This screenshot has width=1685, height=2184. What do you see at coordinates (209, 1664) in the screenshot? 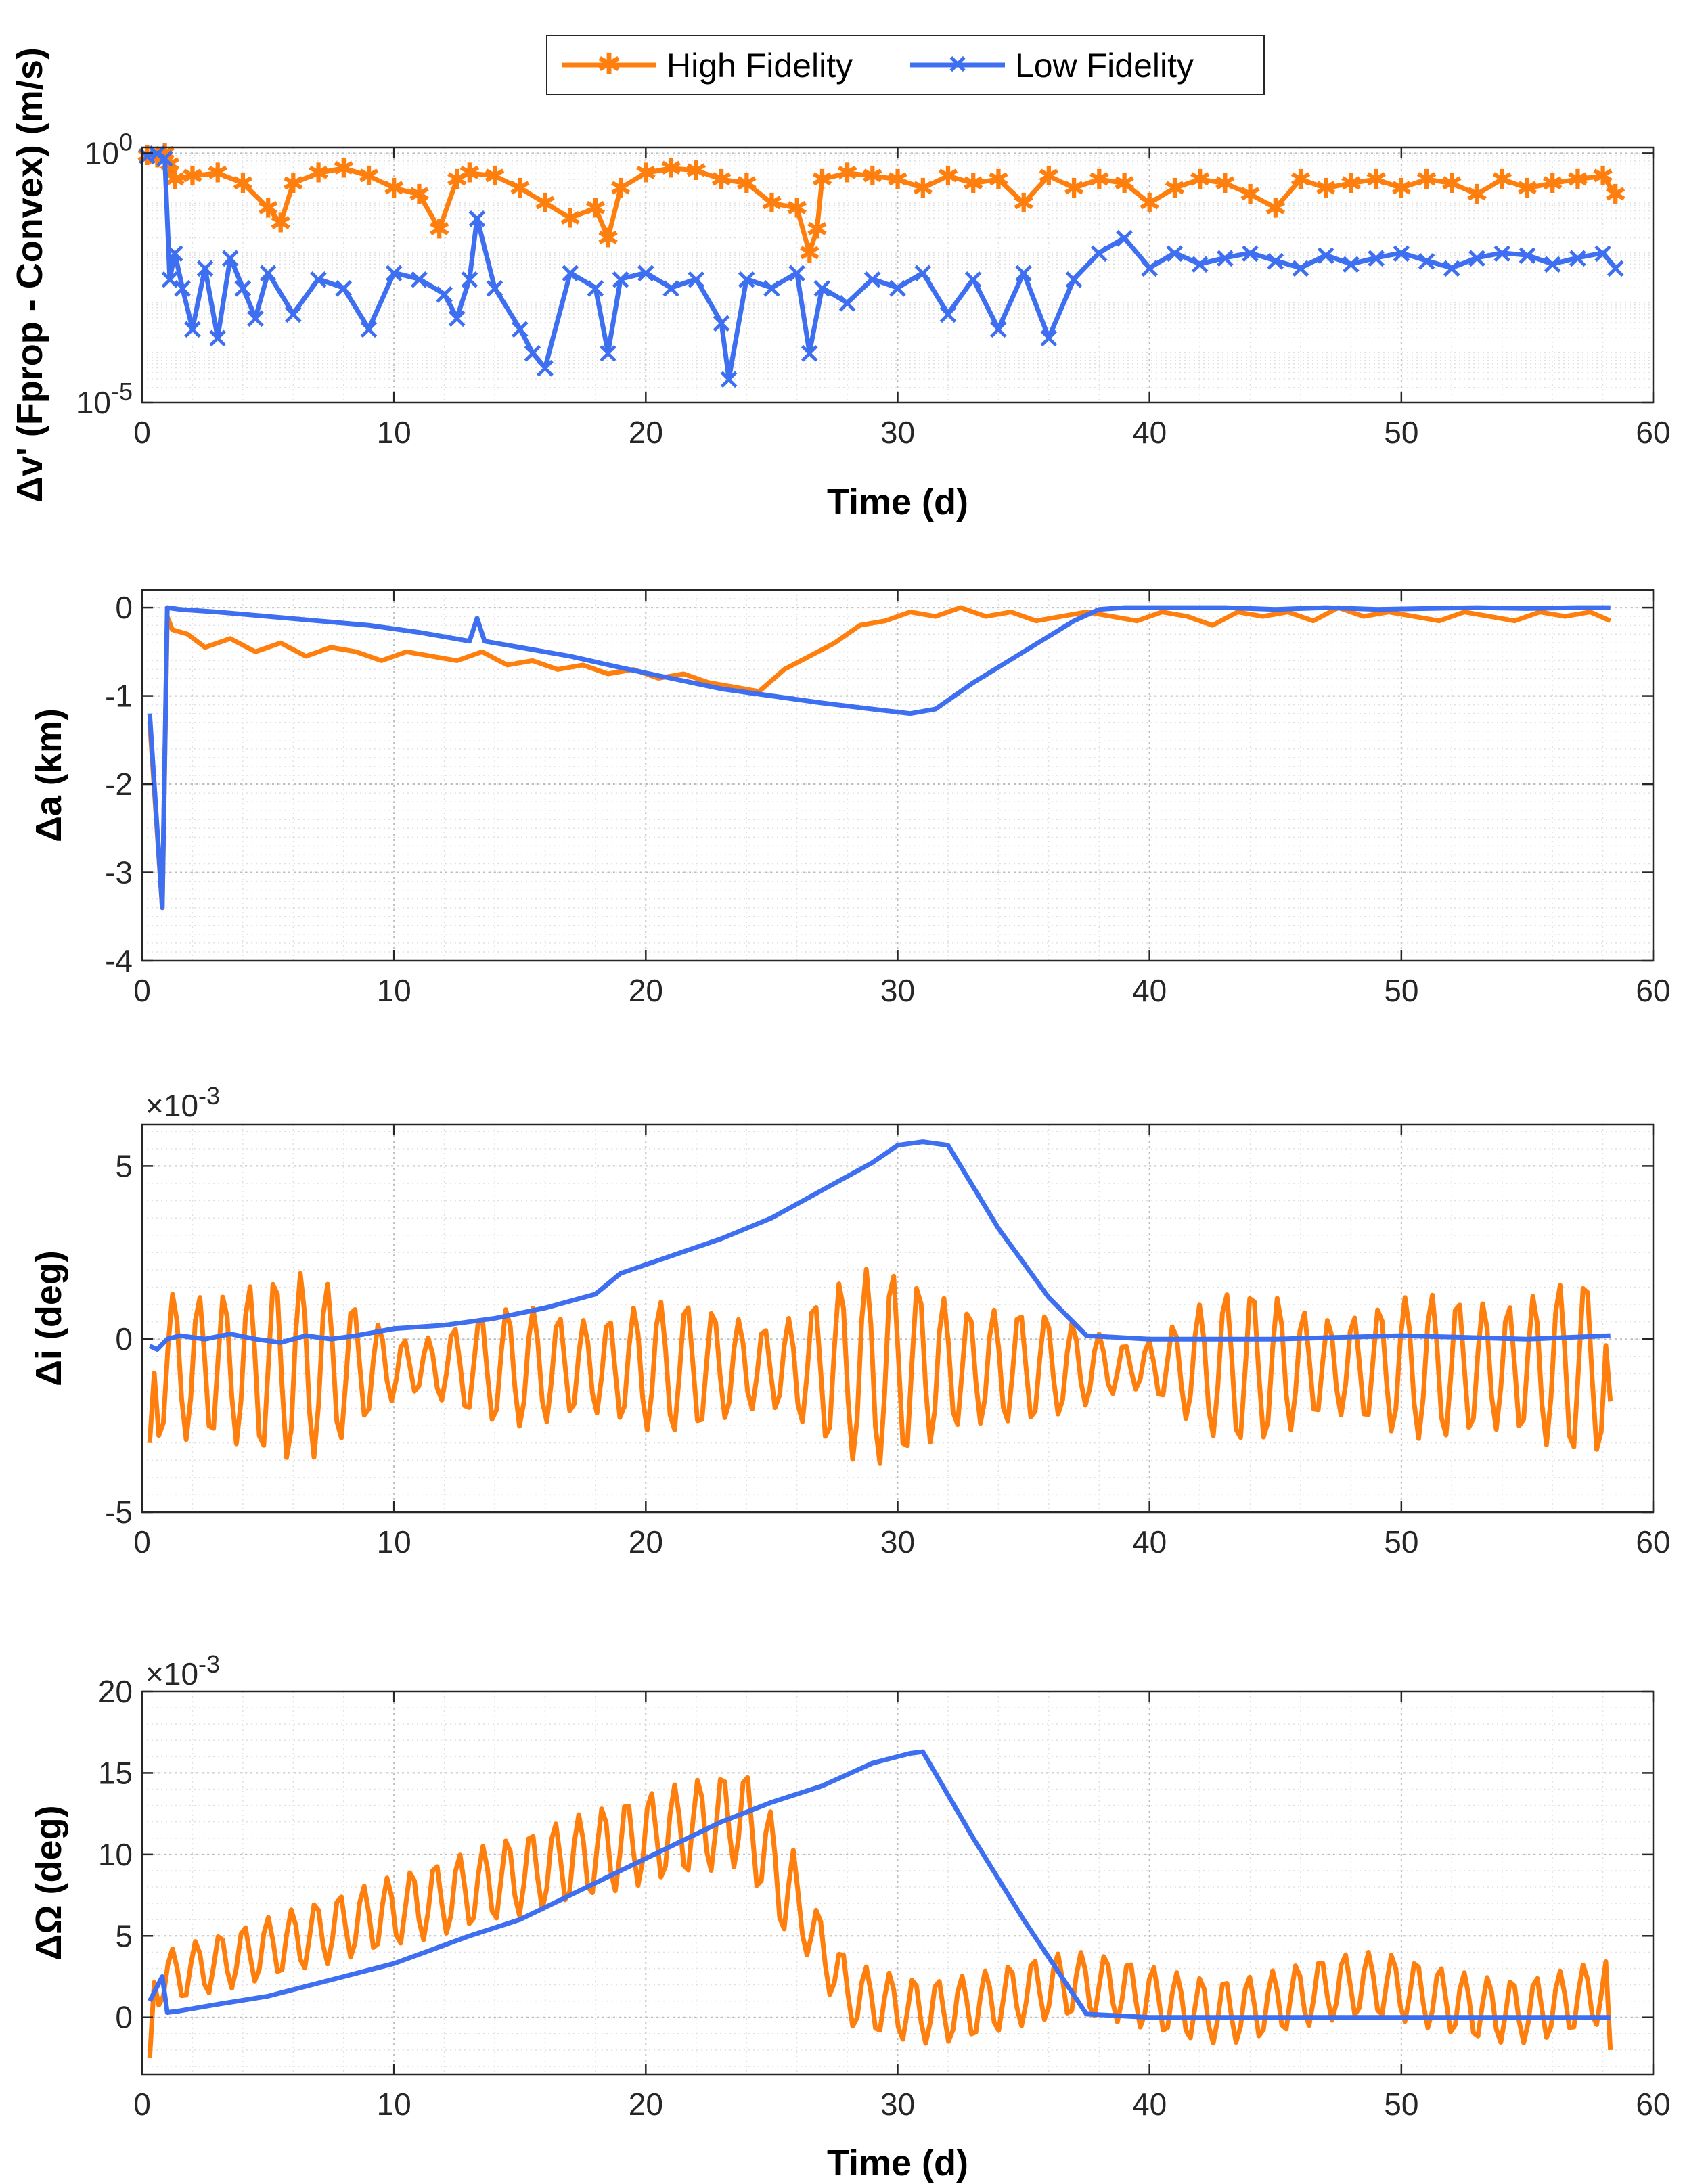
I see `dO-exponent-value: -3` at bounding box center [209, 1664].